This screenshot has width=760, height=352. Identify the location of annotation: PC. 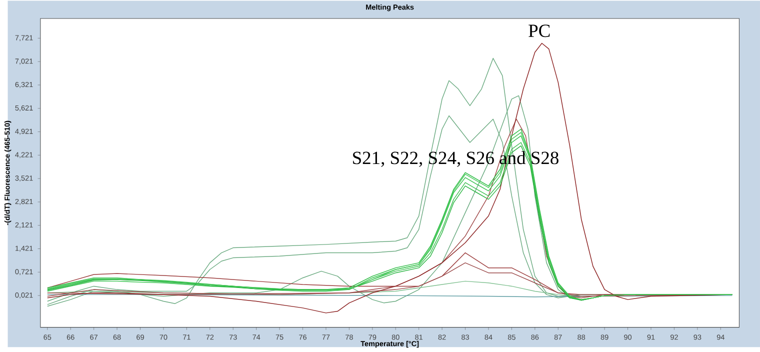
(539, 31).